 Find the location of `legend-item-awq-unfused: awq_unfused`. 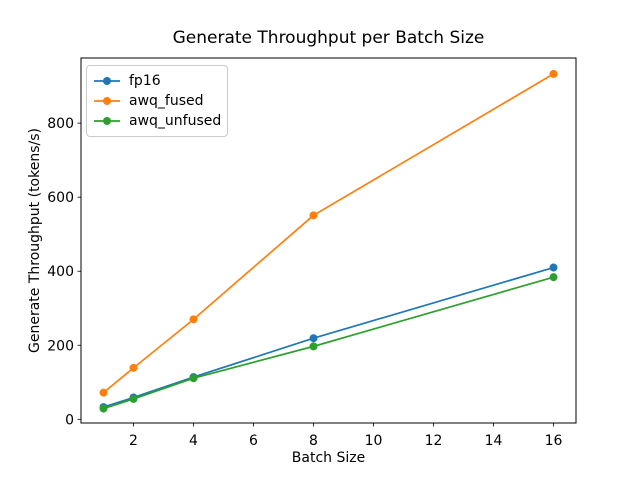

legend-item-awq-unfused: awq_unfused is located at coordinates (157, 121).